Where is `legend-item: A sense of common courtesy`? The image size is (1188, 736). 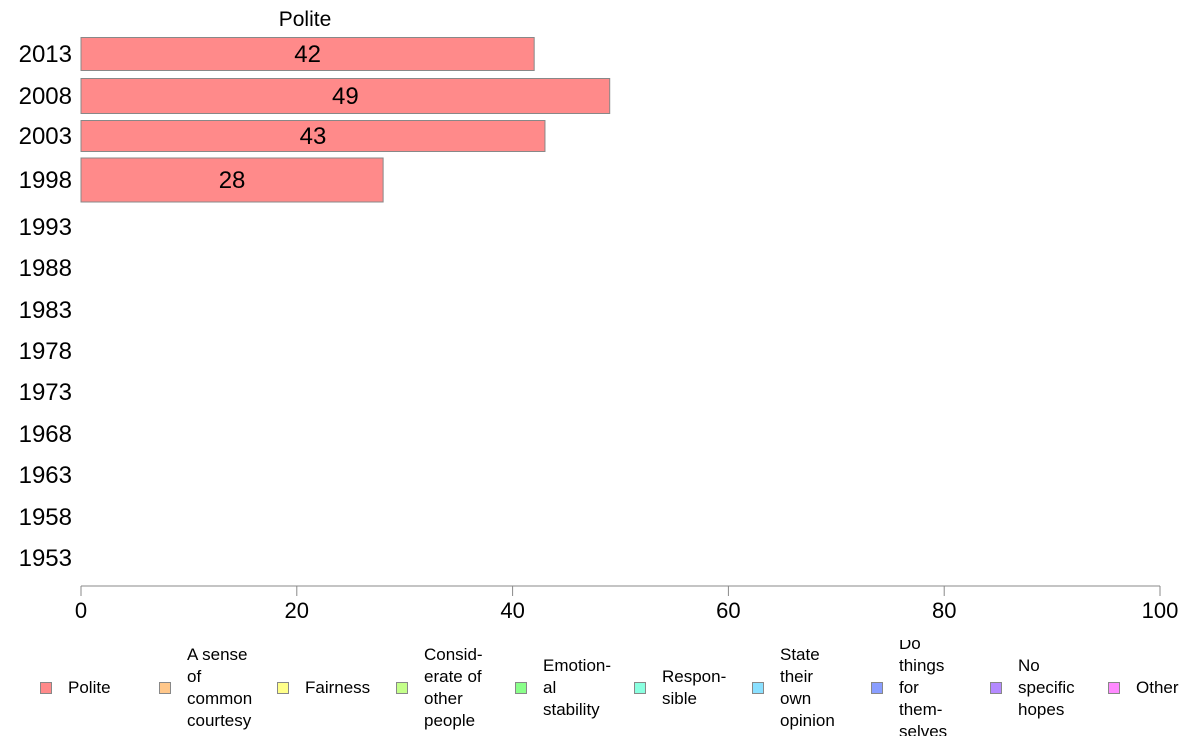 legend-item: A sense of common courtesy is located at coordinates (205, 688).